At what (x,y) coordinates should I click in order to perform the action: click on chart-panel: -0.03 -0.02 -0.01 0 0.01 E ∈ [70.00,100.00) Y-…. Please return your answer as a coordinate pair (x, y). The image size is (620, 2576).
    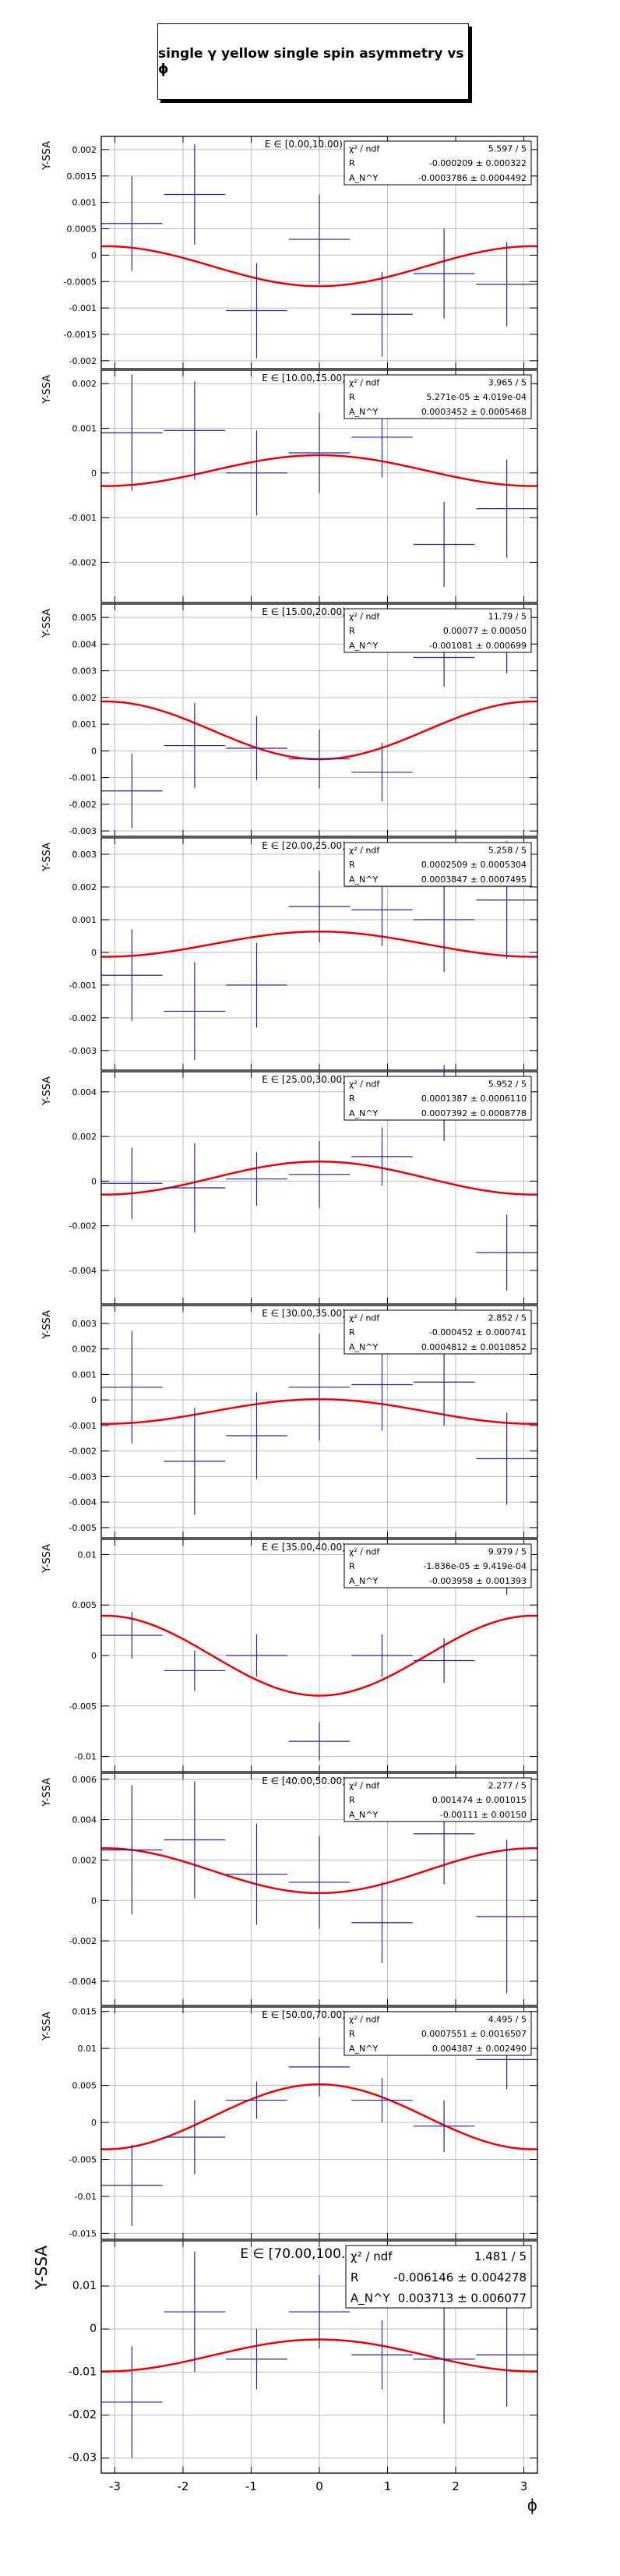
    Looking at the image, I should click on (285, 2377).